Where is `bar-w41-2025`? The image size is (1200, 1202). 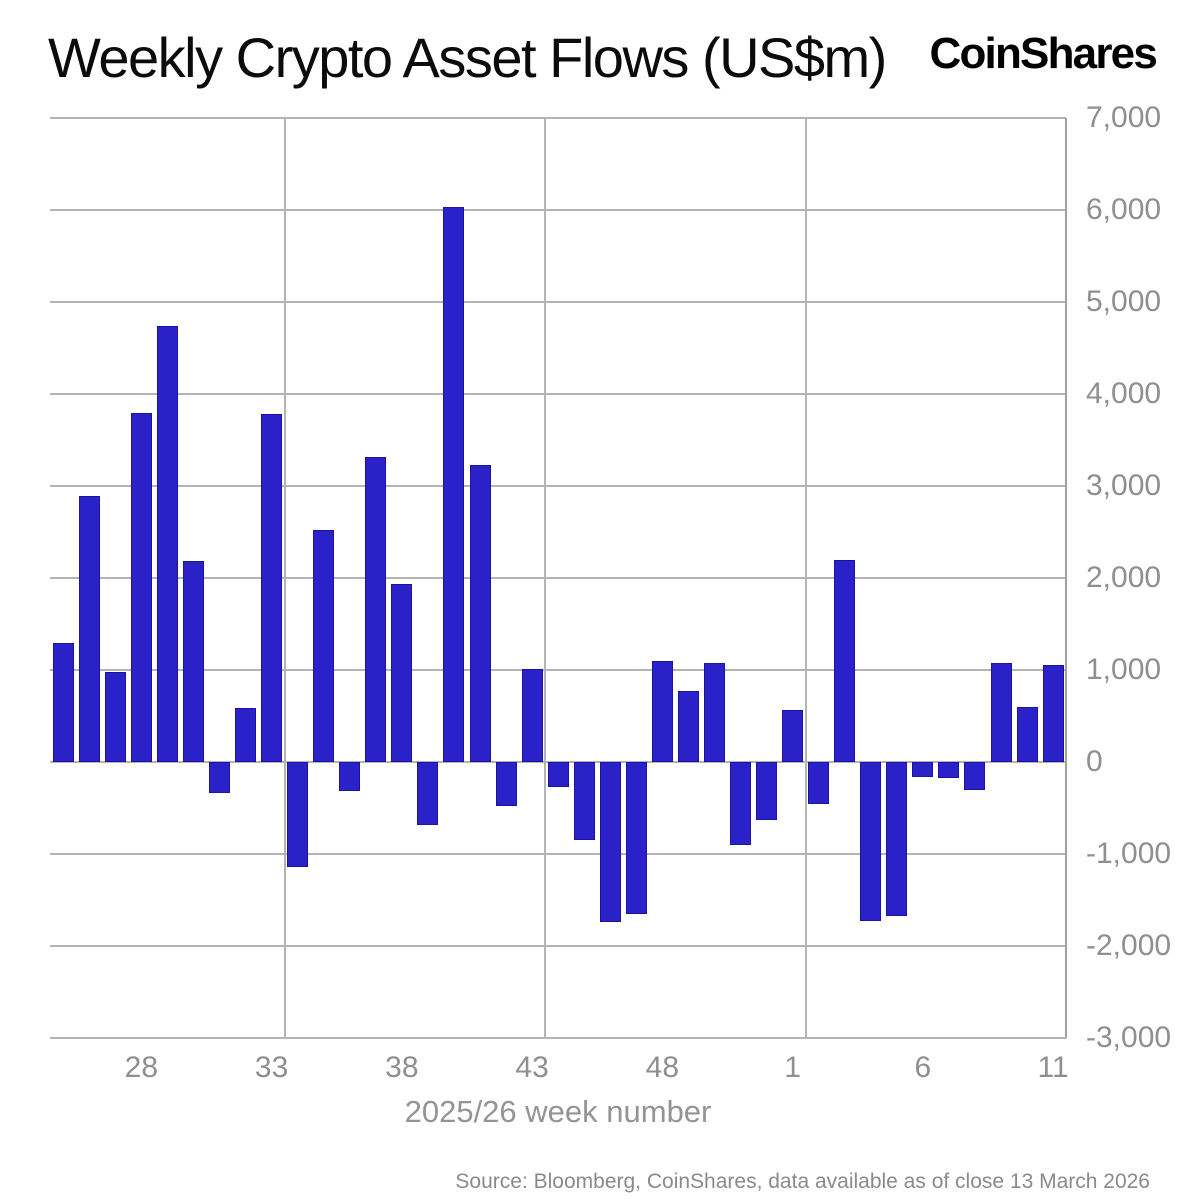
bar-w41-2025 is located at coordinates (480, 613).